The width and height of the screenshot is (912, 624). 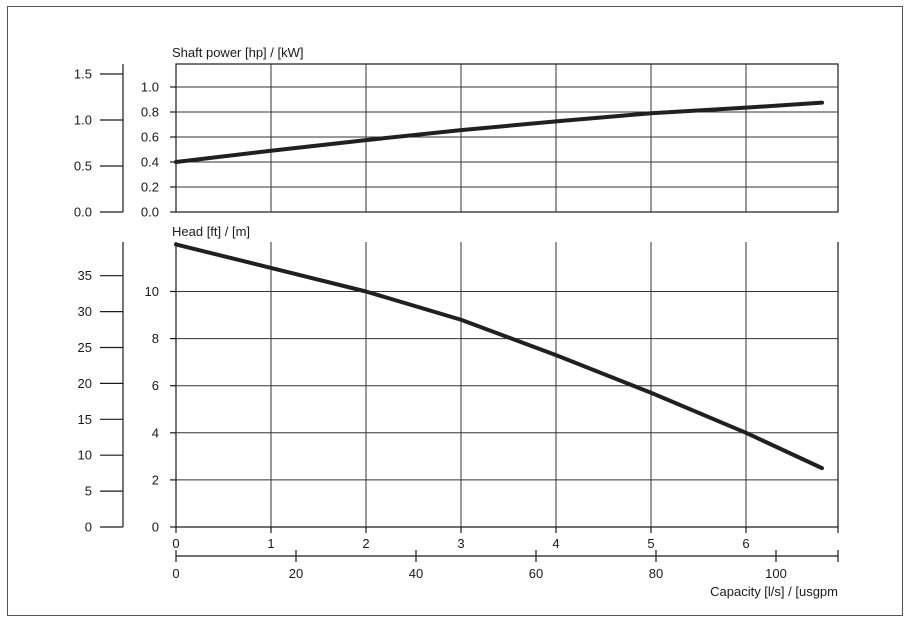 What do you see at coordinates (152, 291) in the screenshot?
I see `head-m-tick-label: 10` at bounding box center [152, 291].